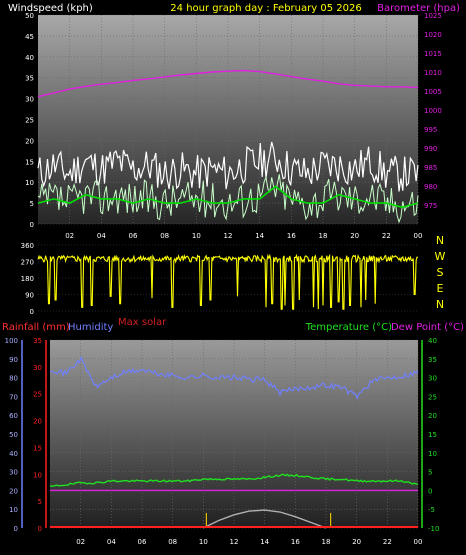 The width and height of the screenshot is (466, 555). What do you see at coordinates (29, 183) in the screenshot?
I see `windspeed-tick-label: 10` at bounding box center [29, 183].